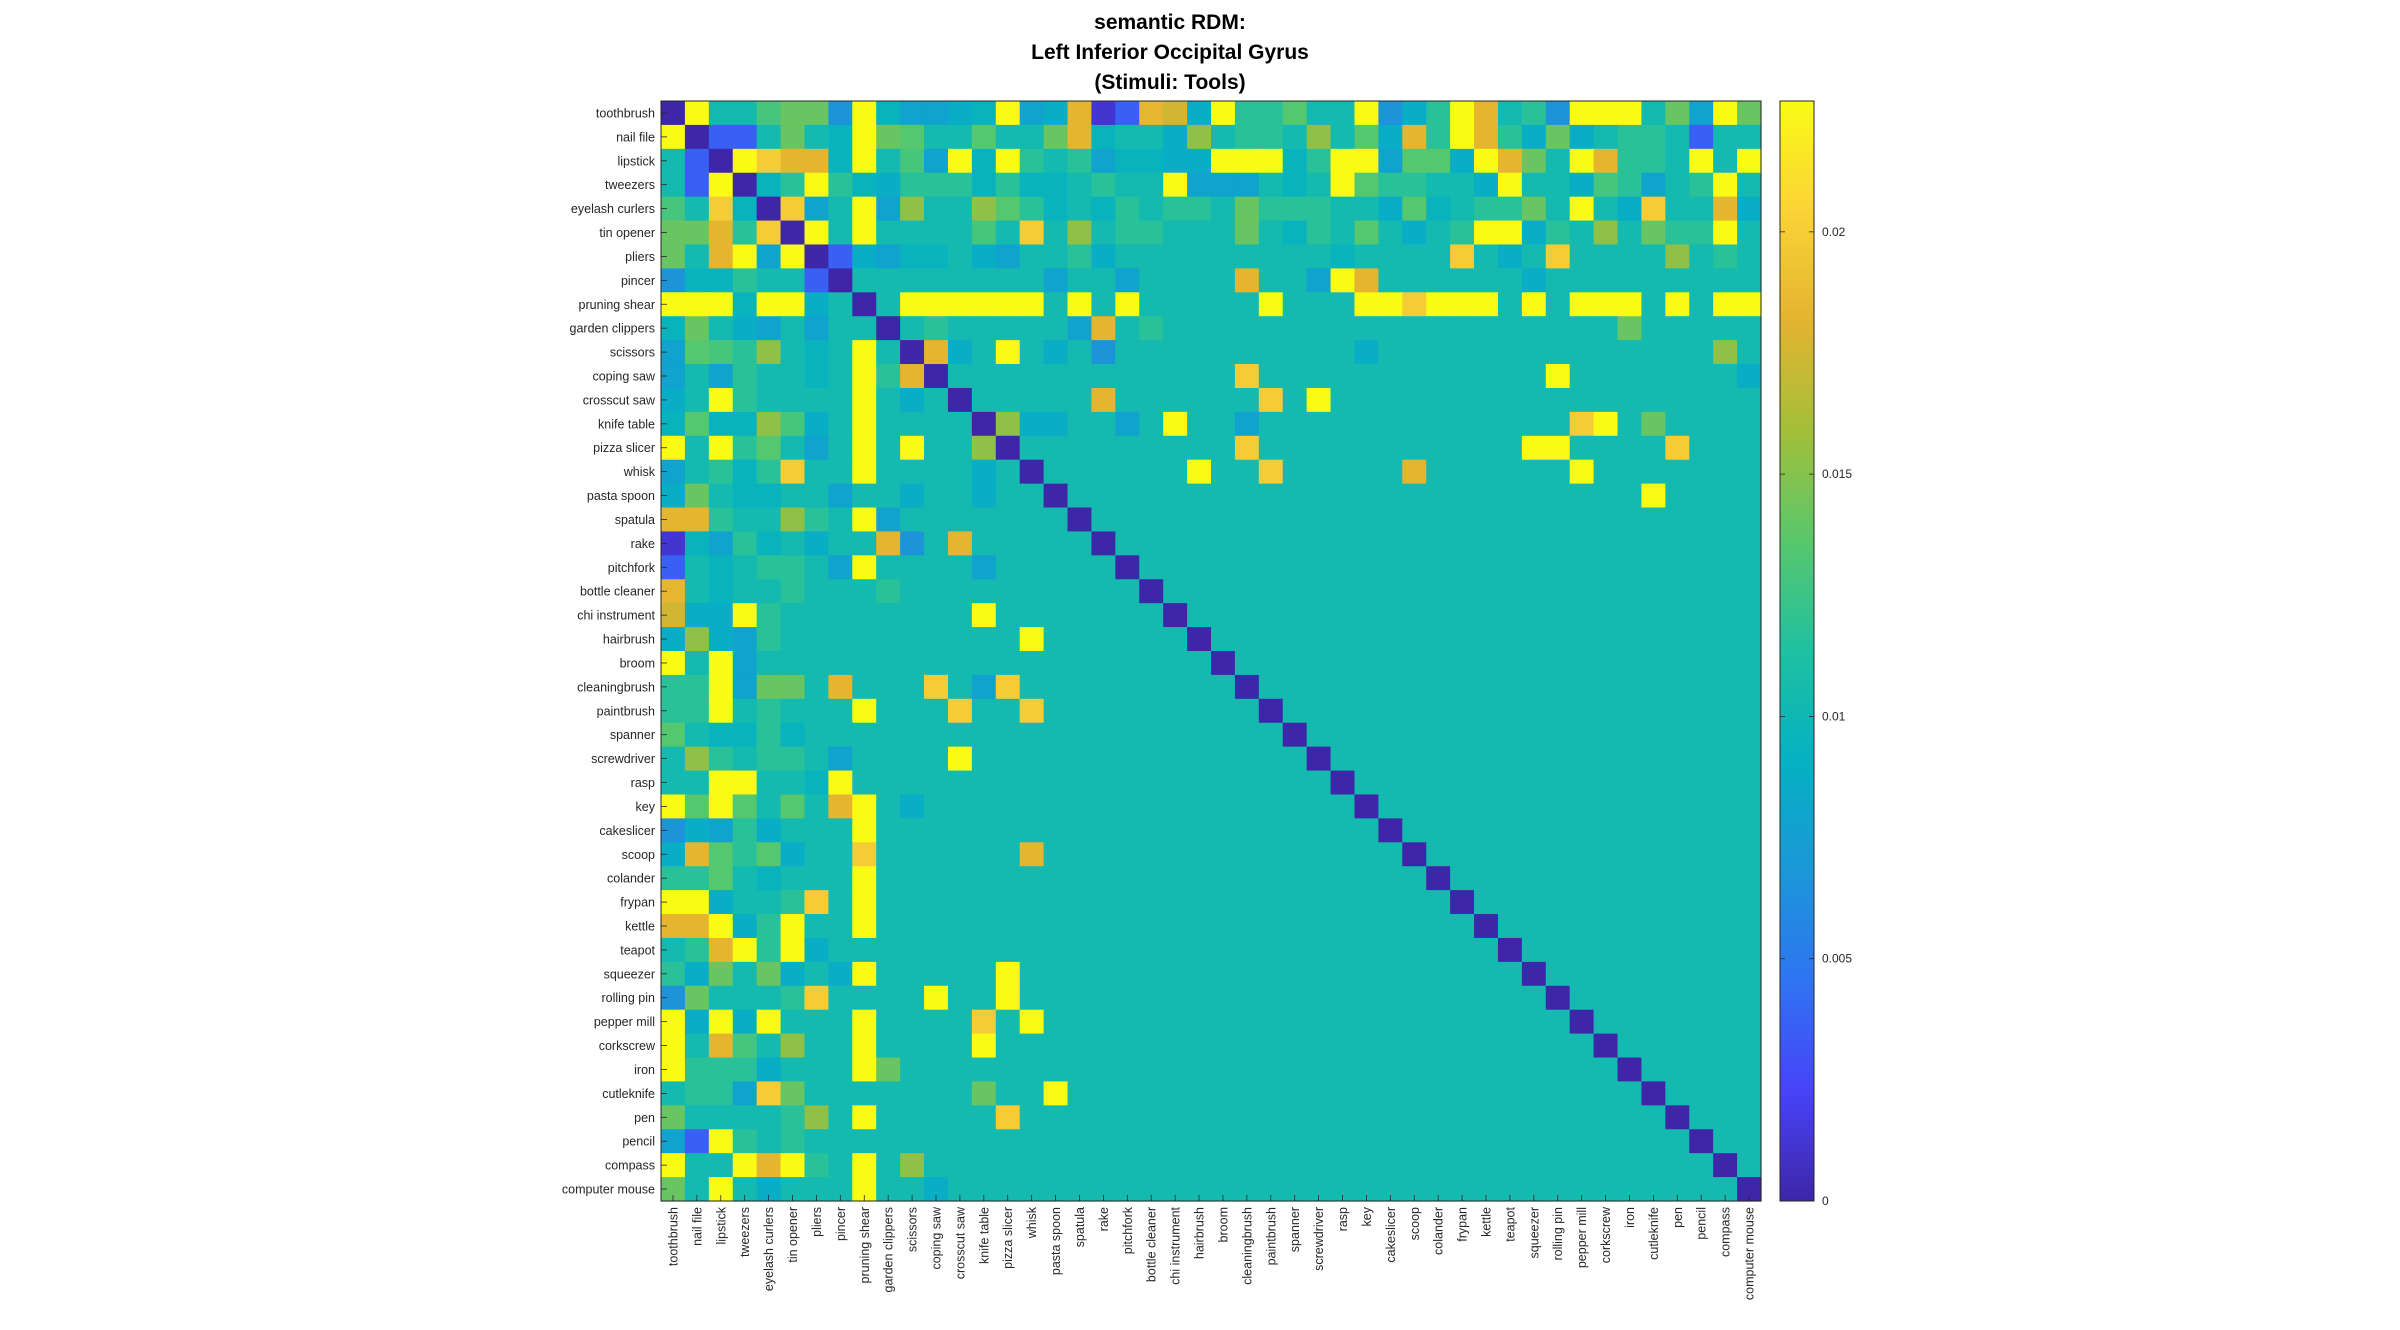  Describe the element at coordinates (841, 1224) in the screenshot. I see `column-label: pincer` at that location.